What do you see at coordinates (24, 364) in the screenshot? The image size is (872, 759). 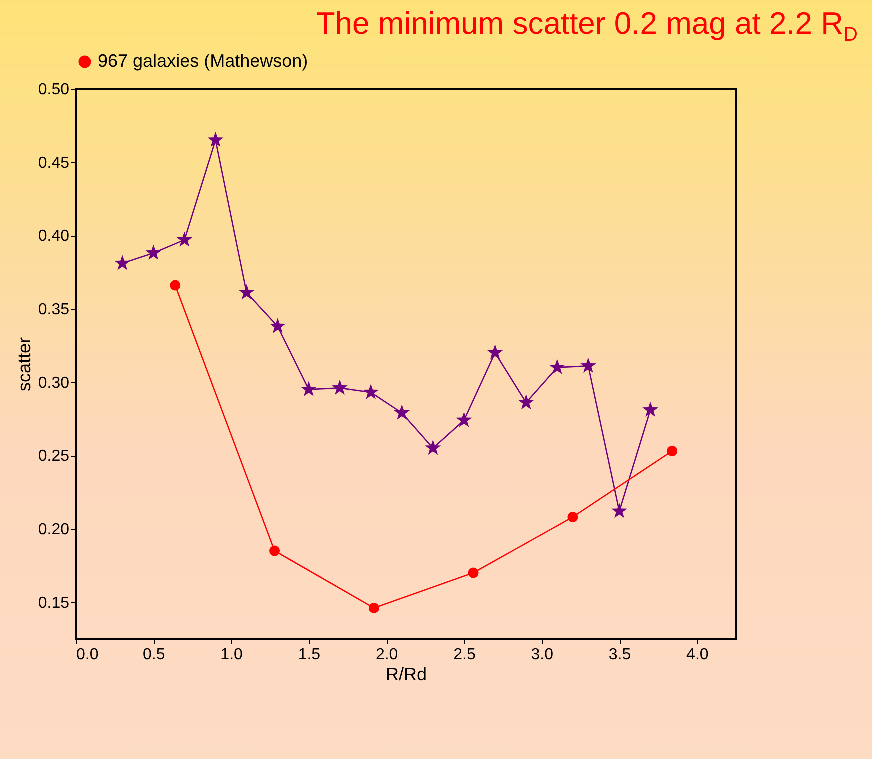 I see `y-axis-title: scatter` at bounding box center [24, 364].